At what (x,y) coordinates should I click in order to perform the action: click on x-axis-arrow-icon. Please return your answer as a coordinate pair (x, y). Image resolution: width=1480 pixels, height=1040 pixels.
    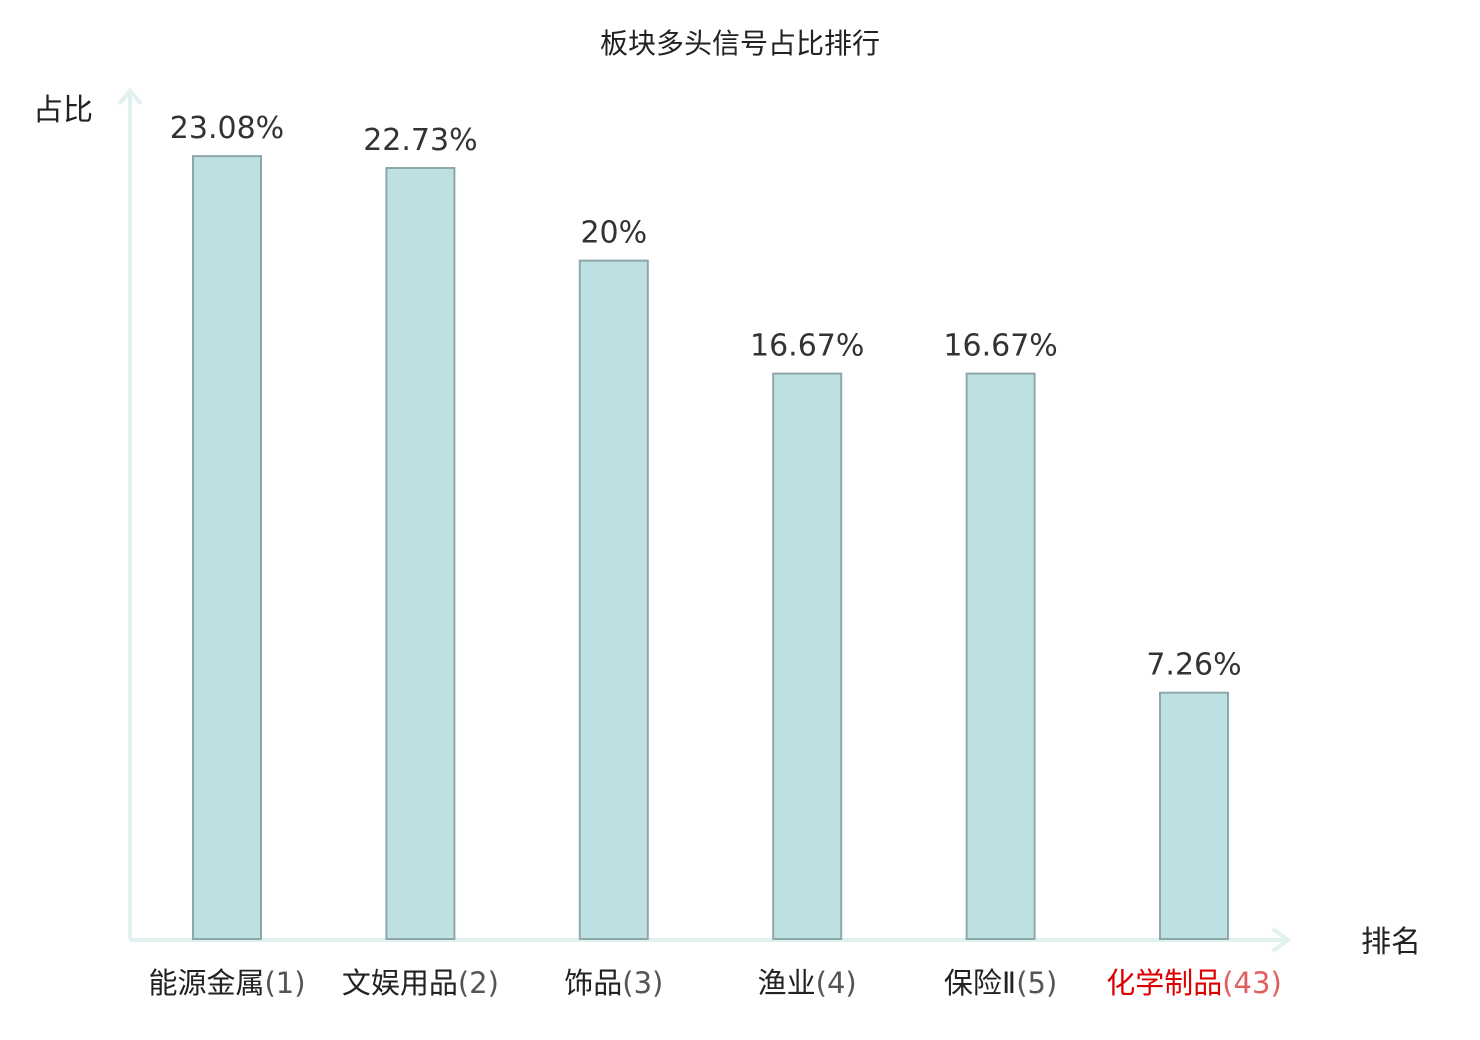
    Looking at the image, I should click on (1281, 940).